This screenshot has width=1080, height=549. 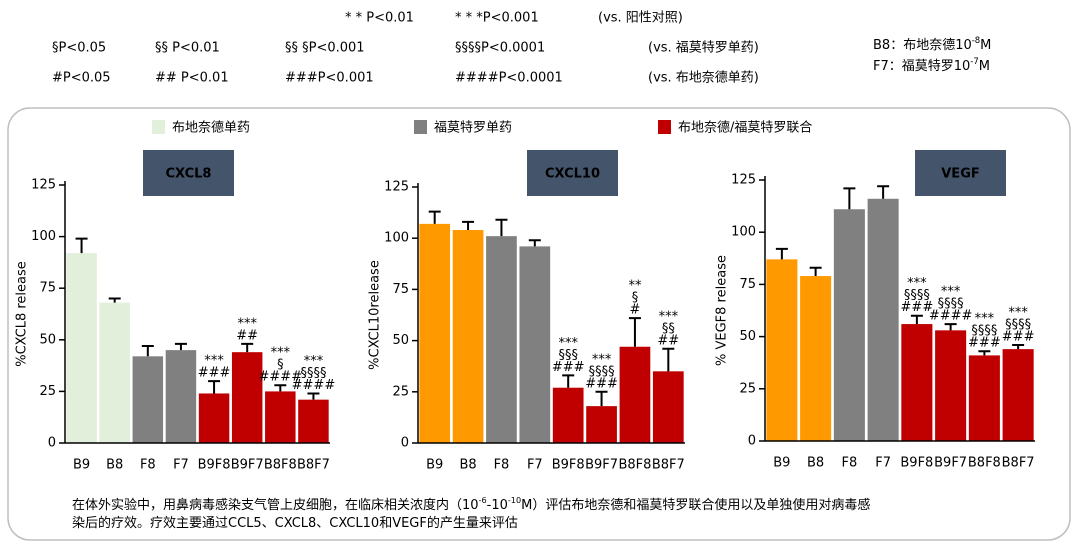 What do you see at coordinates (976, 40) in the screenshot?
I see `superscript: -8` at bounding box center [976, 40].